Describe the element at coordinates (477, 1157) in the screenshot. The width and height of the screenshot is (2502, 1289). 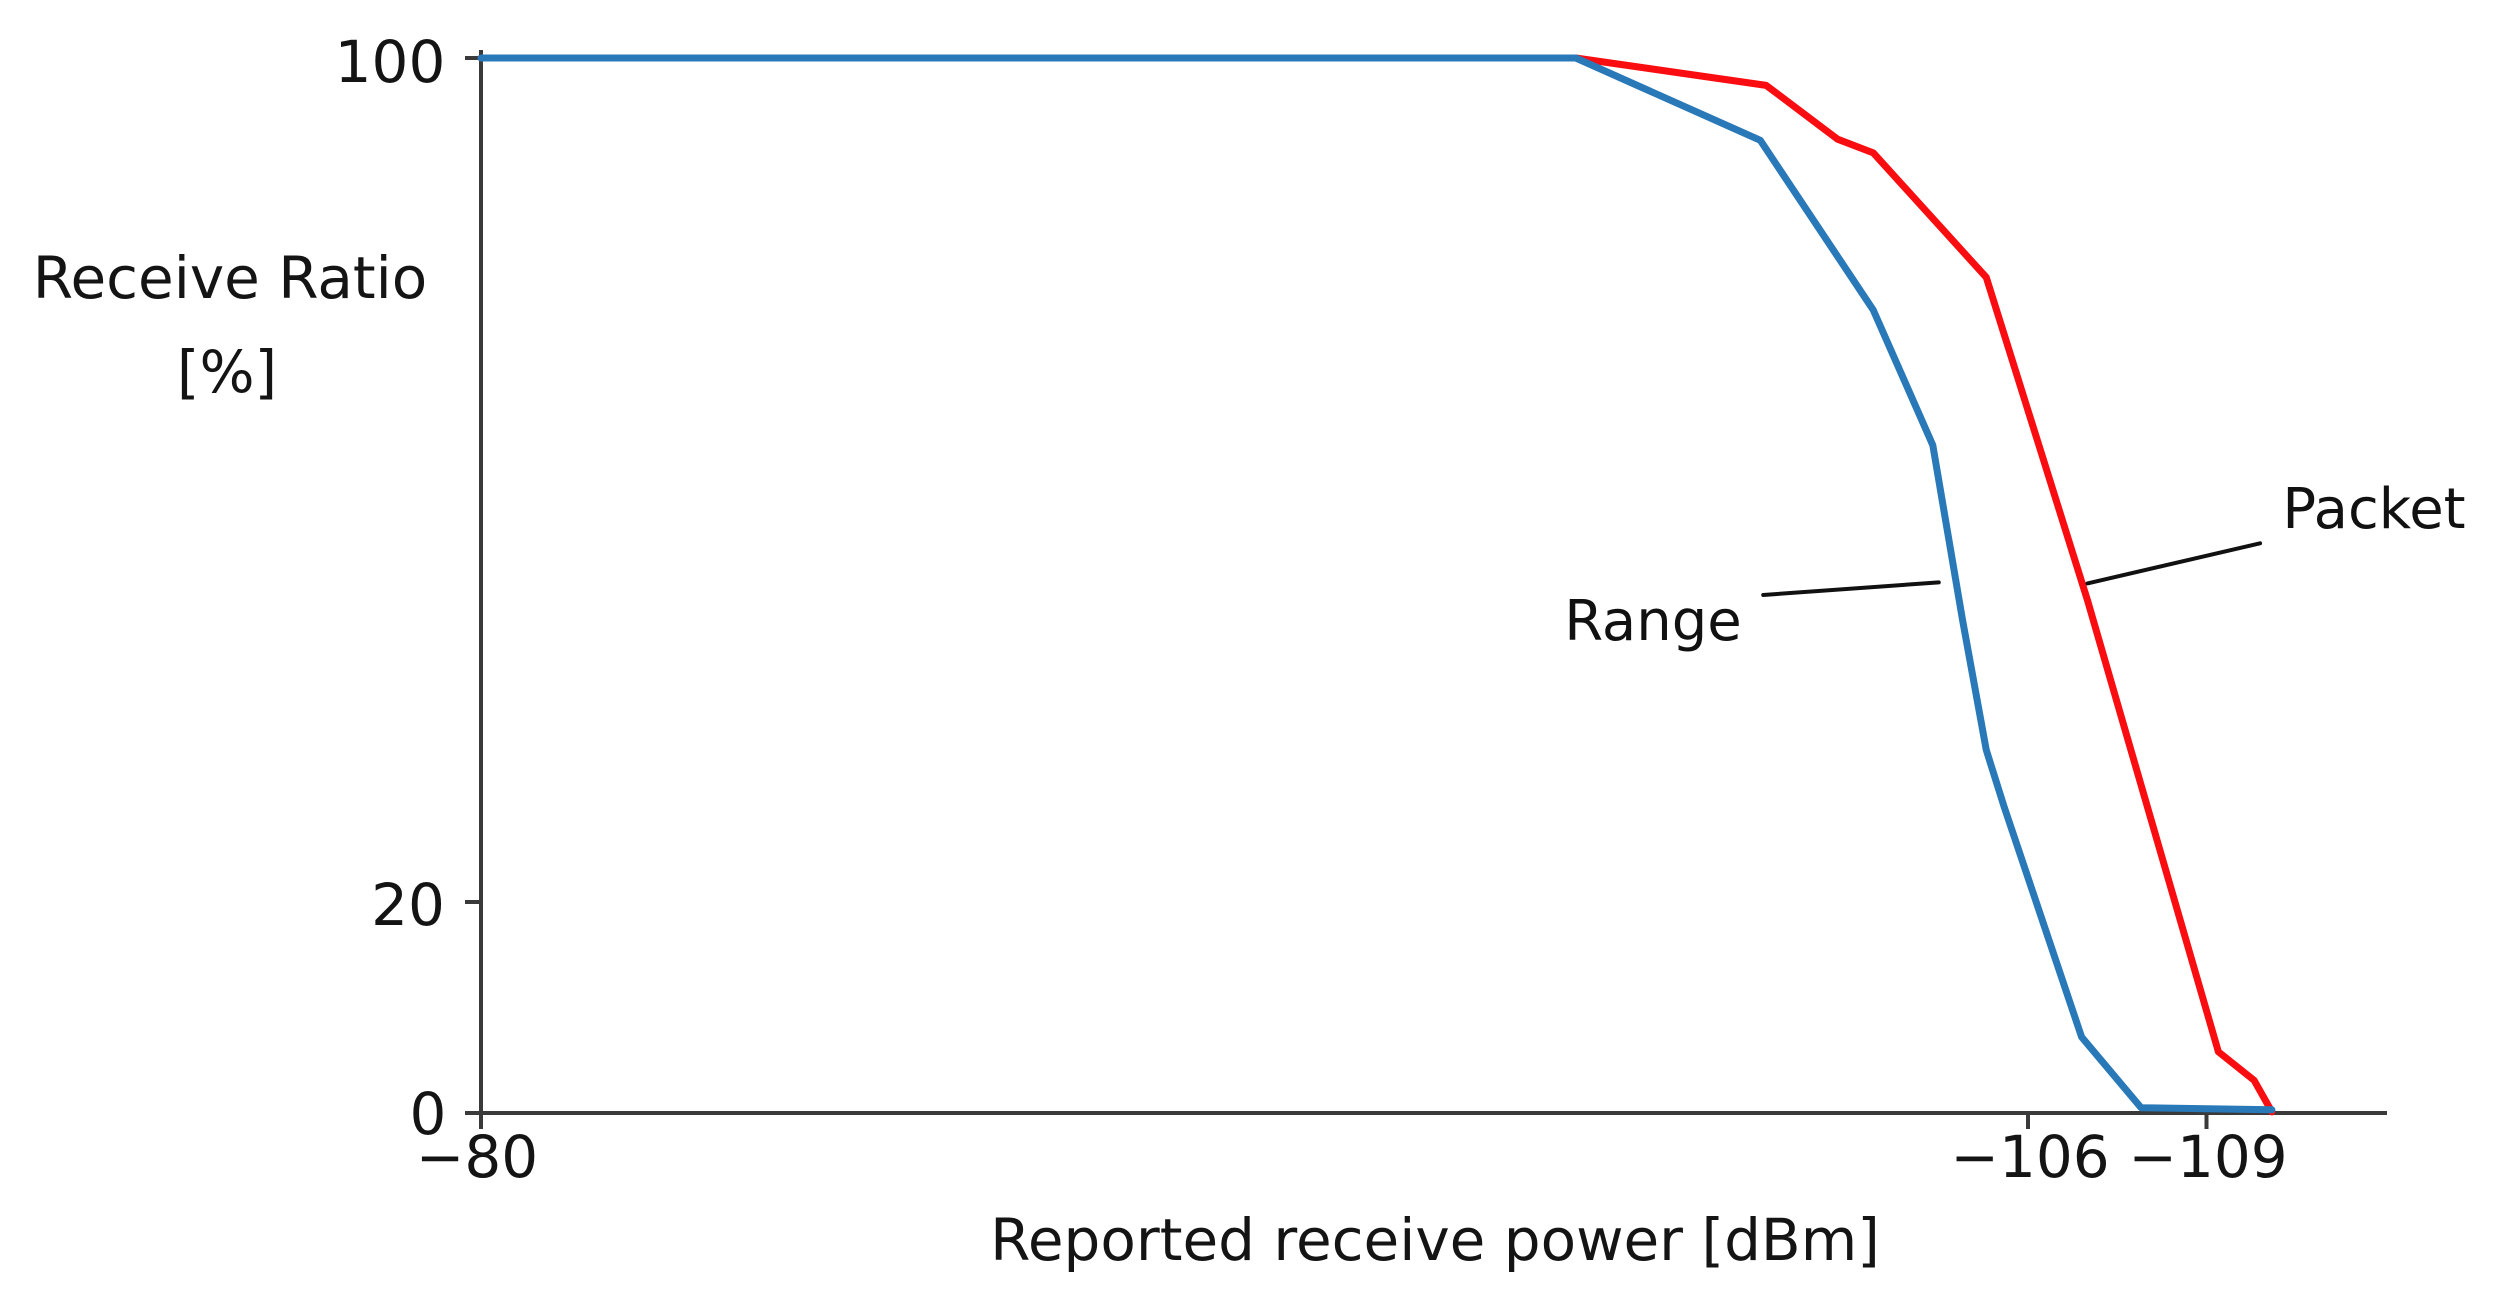
I see `x-tick-label-minus80: −80` at that location.